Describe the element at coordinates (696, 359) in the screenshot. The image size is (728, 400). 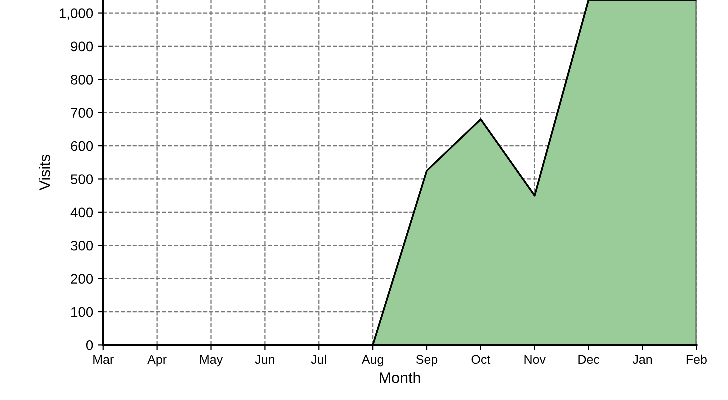
I see `x-tick-label: Feb` at that location.